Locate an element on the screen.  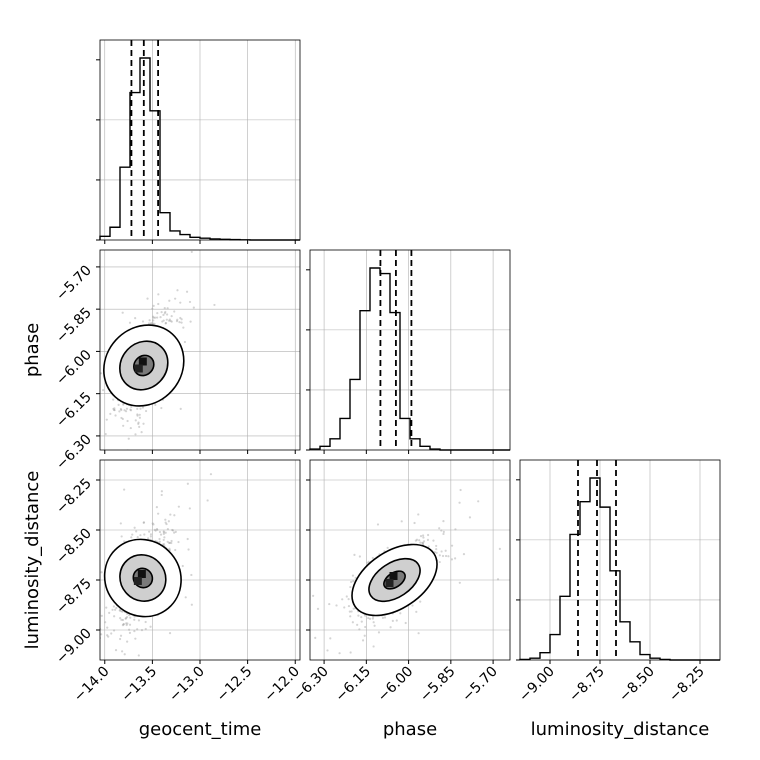
xlabel-geocent-time: geocent_time is located at coordinates (200, 729).